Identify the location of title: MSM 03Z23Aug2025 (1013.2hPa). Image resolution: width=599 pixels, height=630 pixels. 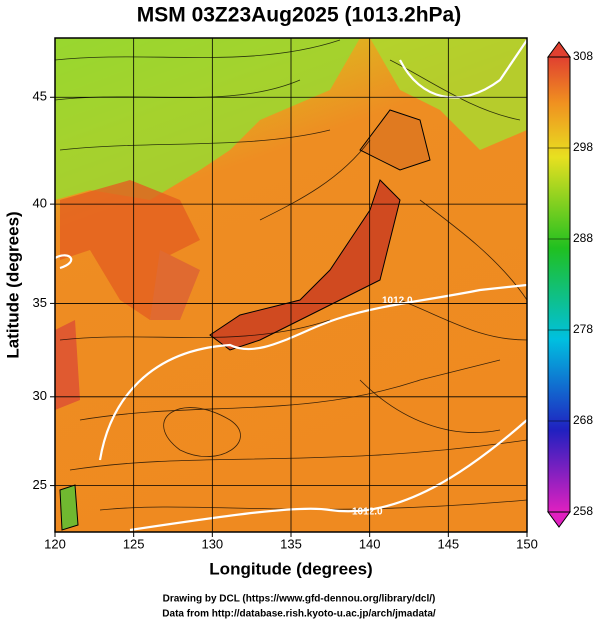
(299, 15).